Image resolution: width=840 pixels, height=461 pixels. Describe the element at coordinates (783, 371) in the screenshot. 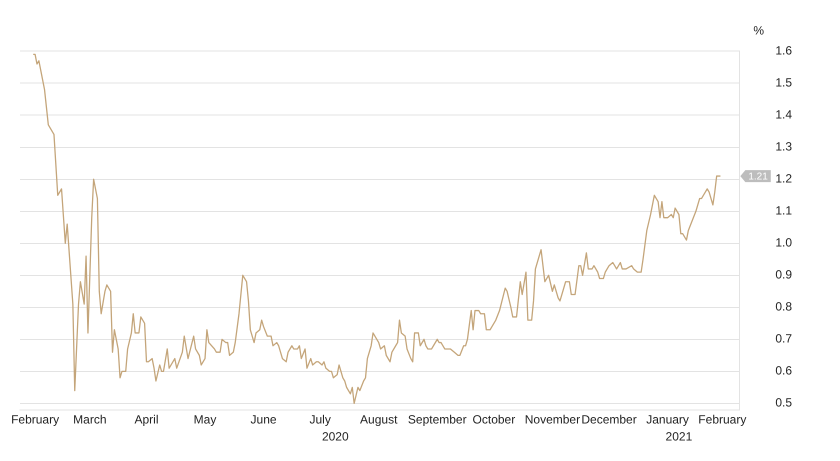

I see `y-tick-label: 0.6` at that location.